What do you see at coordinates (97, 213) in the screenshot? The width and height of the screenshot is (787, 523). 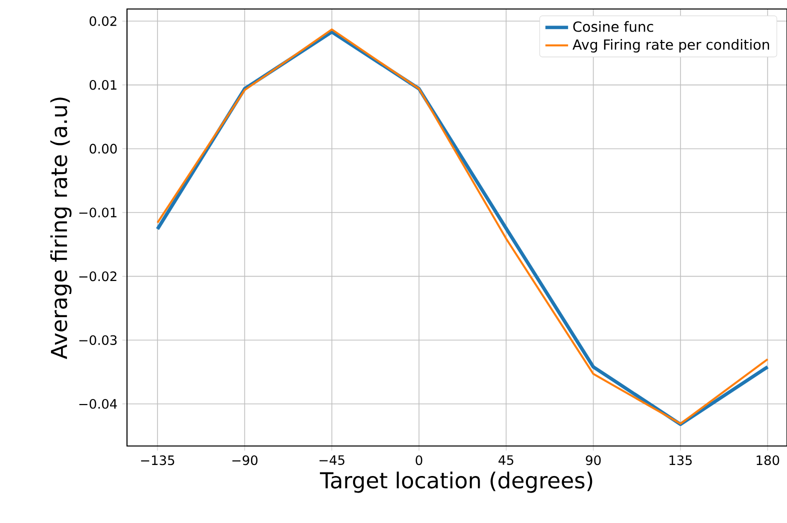 I see `y-tick-label: −0.01` at bounding box center [97, 213].